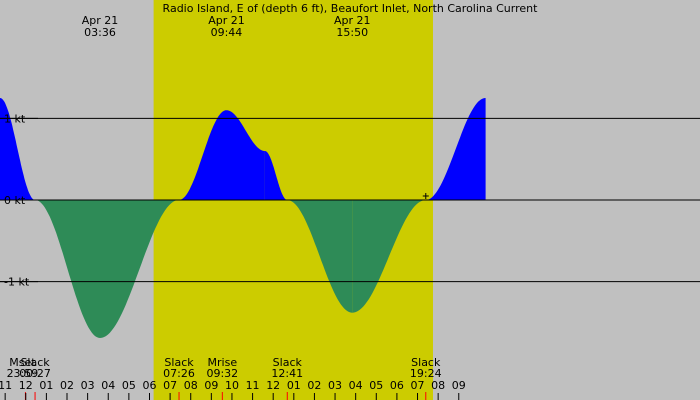  I want to click on event-time: 19:24, so click(426, 373).